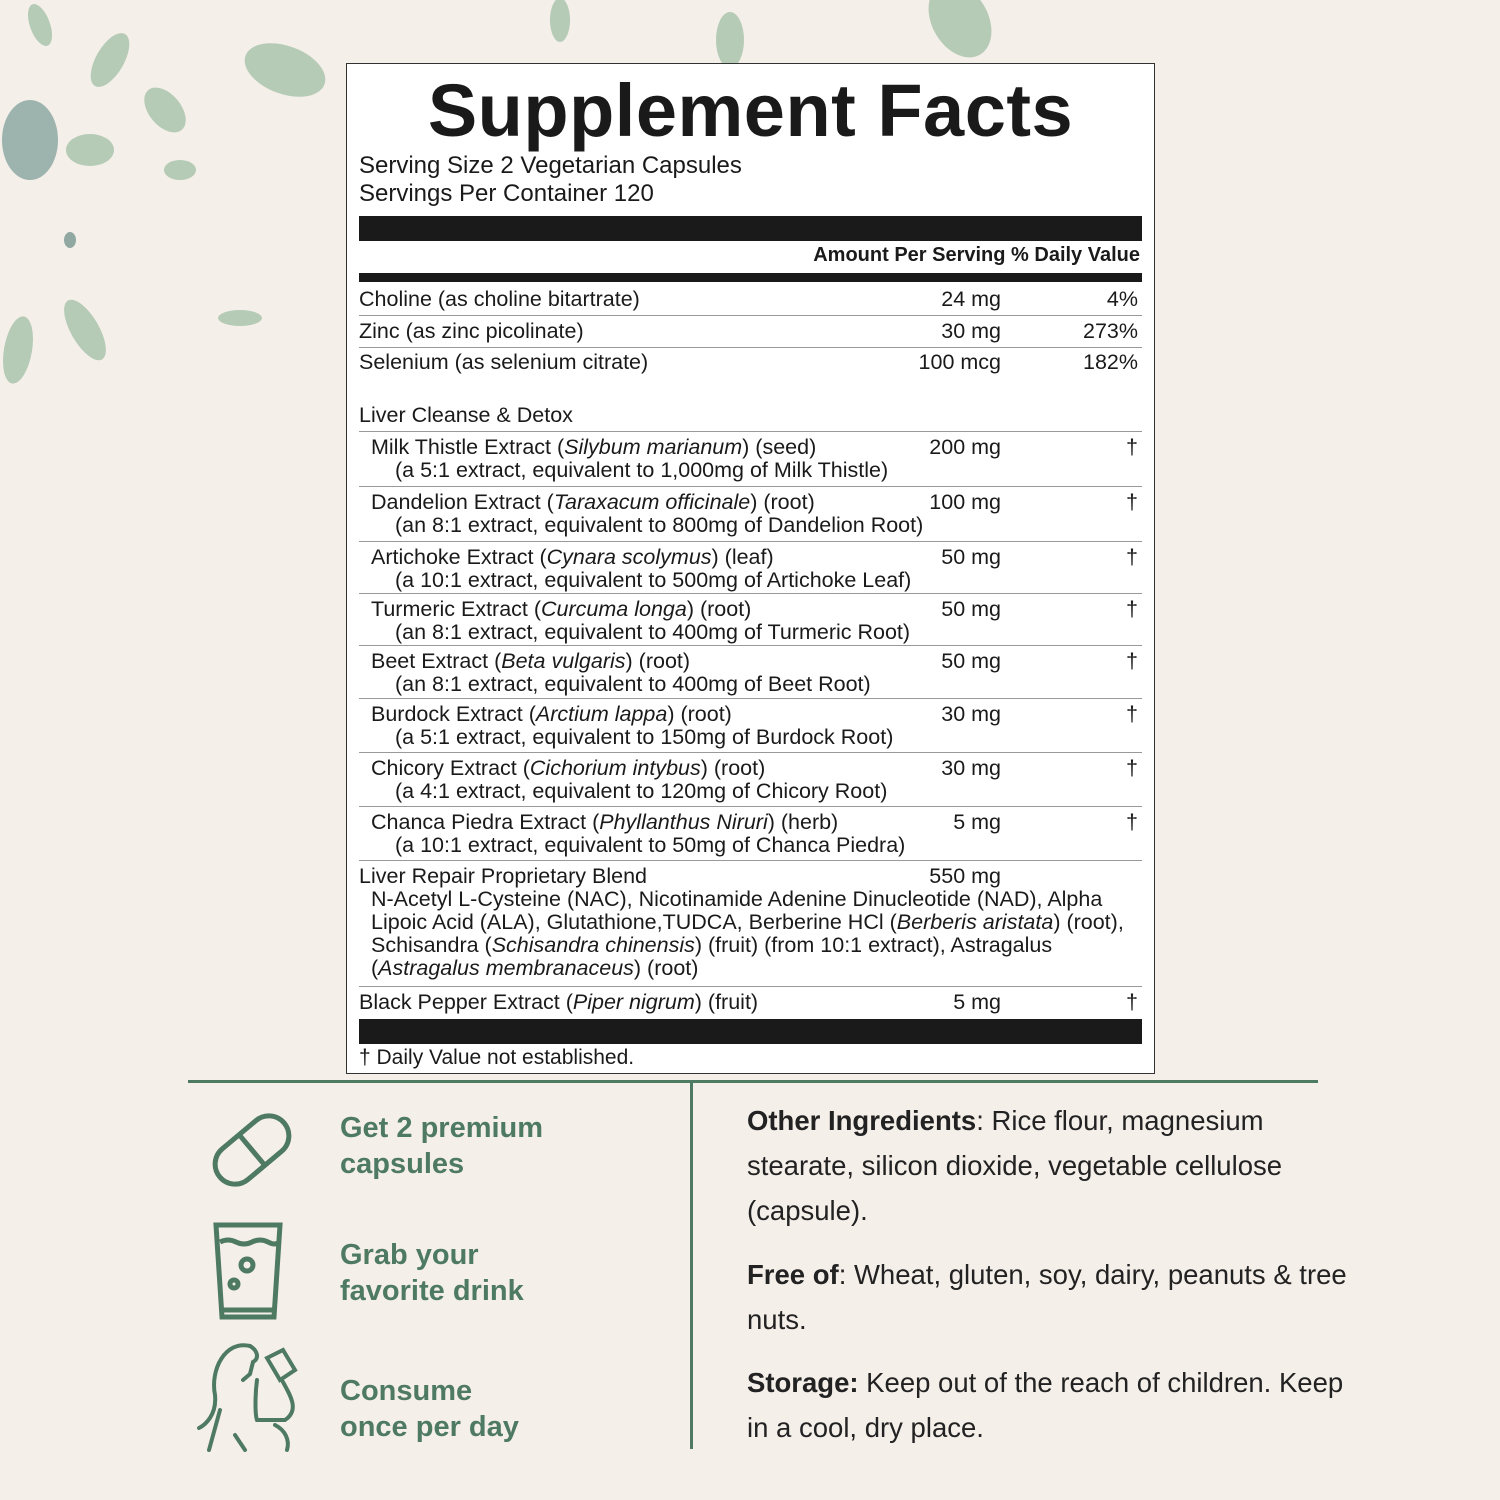 This screenshot has height=1500, width=1500. Describe the element at coordinates (803, 1382) in the screenshot. I see `info-label: Storage:` at that location.